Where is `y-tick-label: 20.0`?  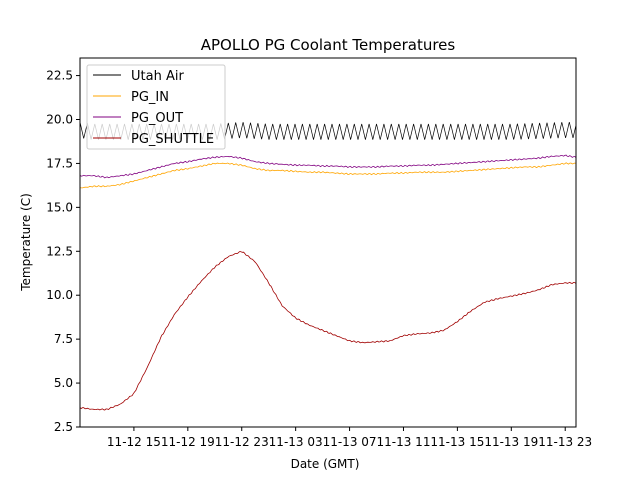 y-tick-label: 20.0 is located at coordinates (59, 120).